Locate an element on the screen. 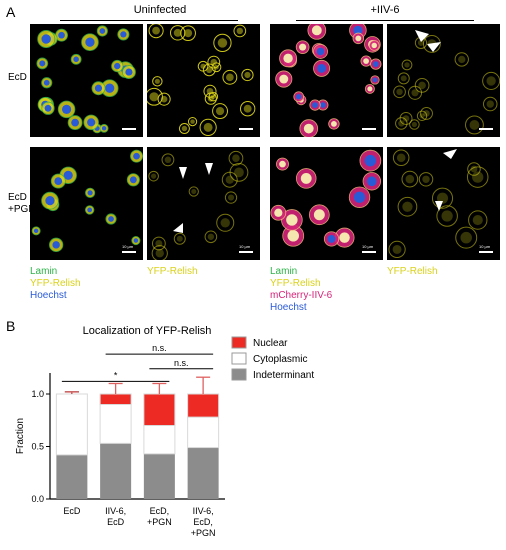 The width and height of the screenshot is (506, 550). legend-swatch is located at coordinates (239, 358).